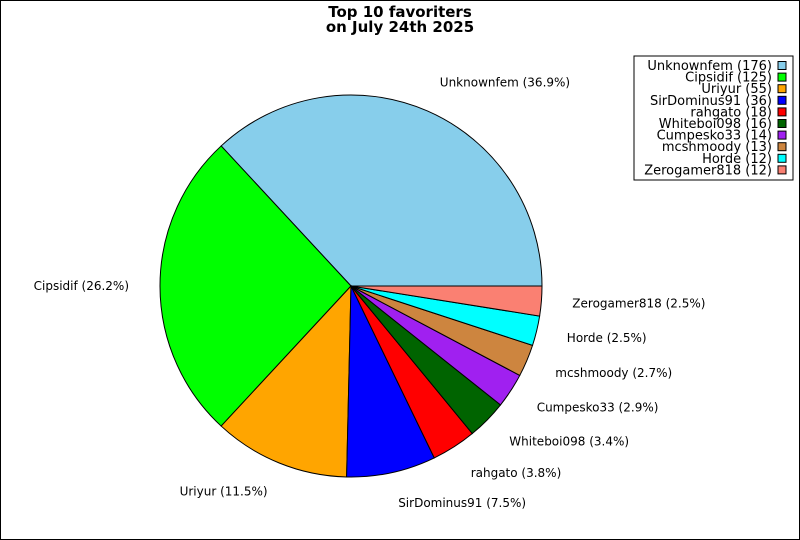 This screenshot has height=540, width=800. Describe the element at coordinates (400, 12) in the screenshot. I see `chart-title-line-1: Top 10 favoriters` at that location.